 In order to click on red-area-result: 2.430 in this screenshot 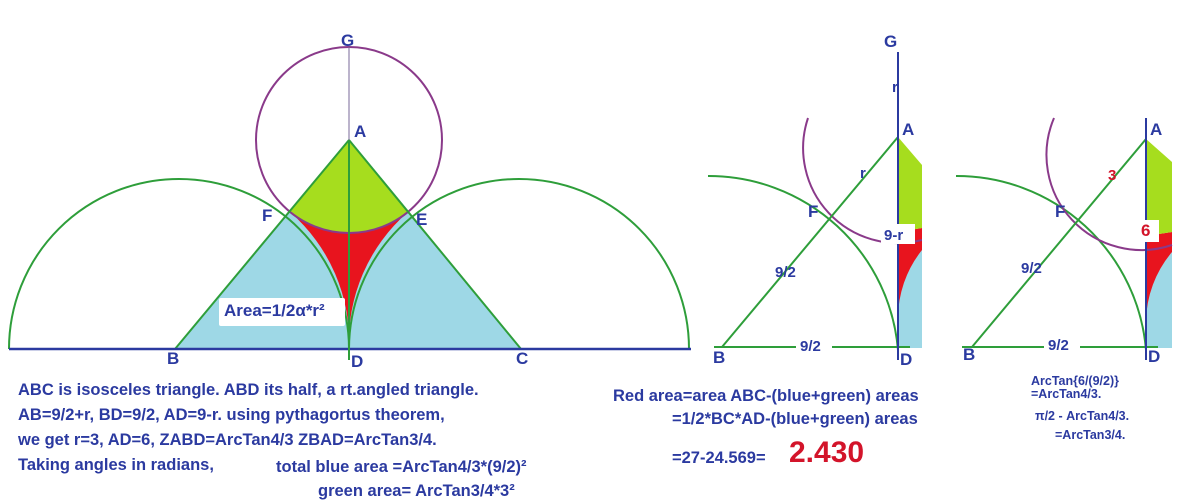, I will do `click(827, 452)`.